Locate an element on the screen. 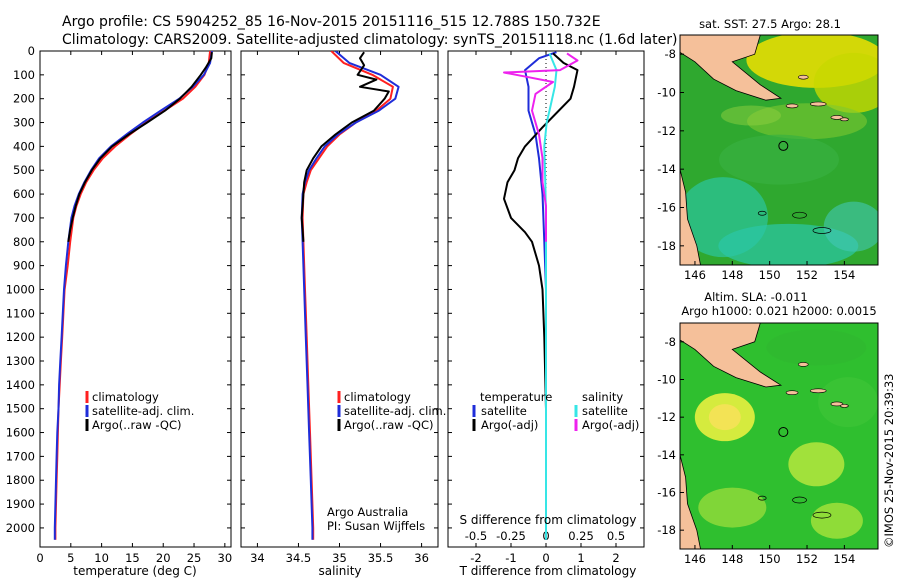  sst-map: 146 148 150 152 154 -8 -10 -12 -14 -16 -18 is located at coordinates (768, 158).